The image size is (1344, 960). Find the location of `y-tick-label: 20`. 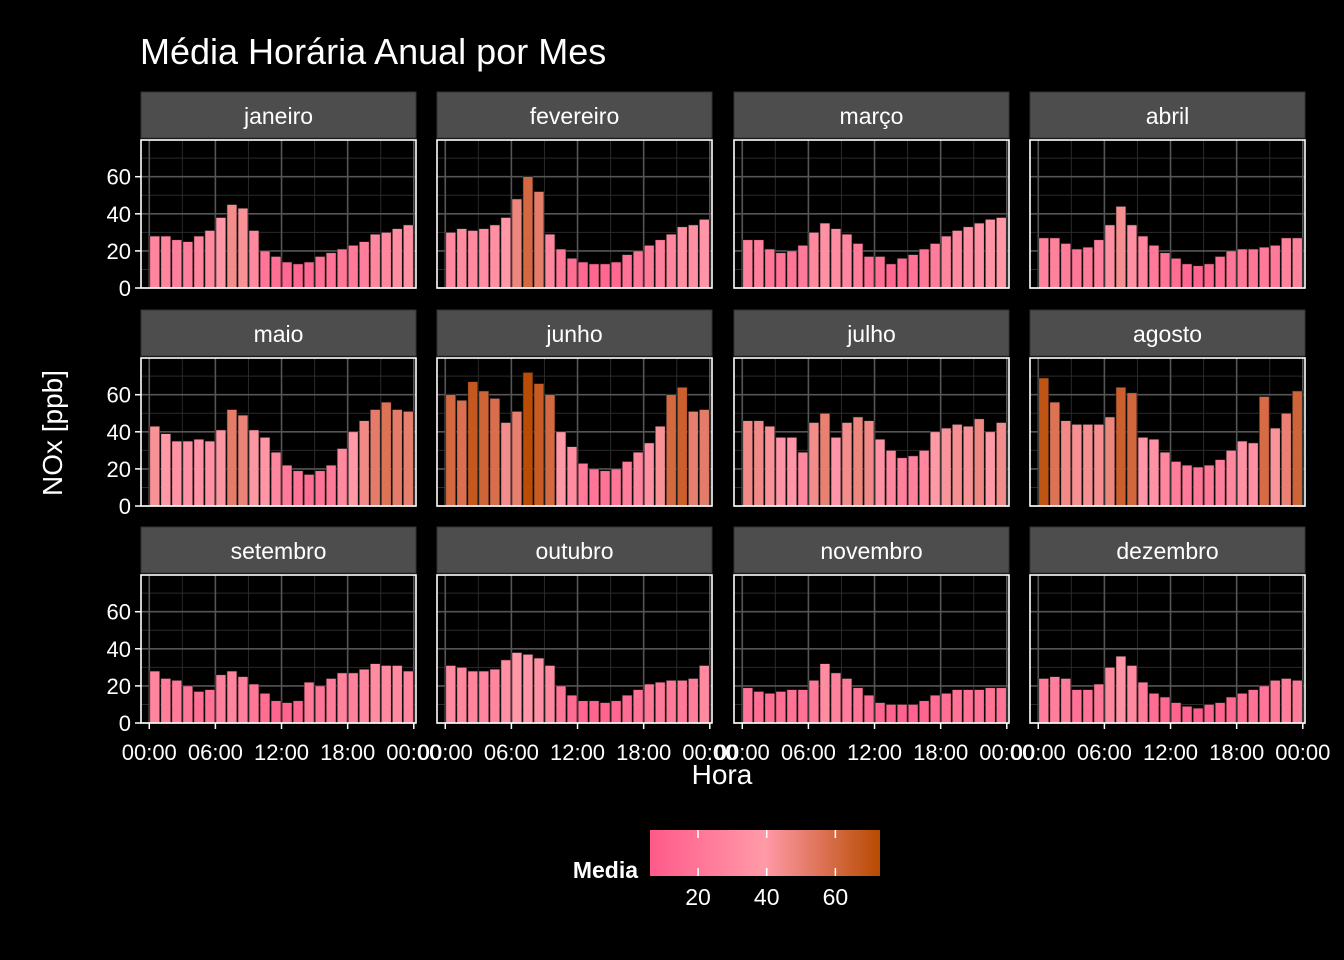

y-tick-label: 20 is located at coordinates (119, 251).